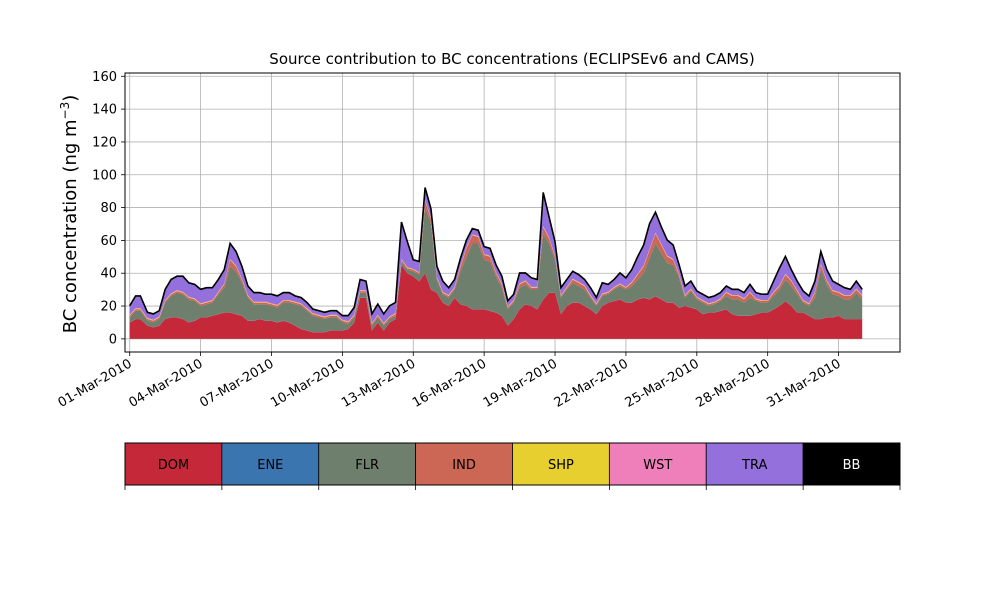  I want to click on y-axis-label-exponent: −3, so click(65, 111).